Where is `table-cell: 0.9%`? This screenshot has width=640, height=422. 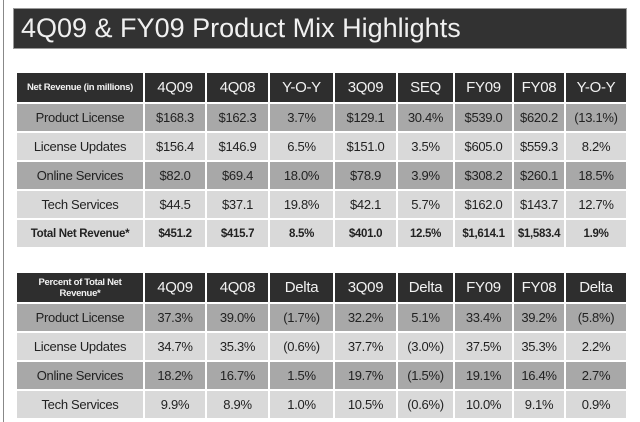
table-cell: 0.9% is located at coordinates (596, 404).